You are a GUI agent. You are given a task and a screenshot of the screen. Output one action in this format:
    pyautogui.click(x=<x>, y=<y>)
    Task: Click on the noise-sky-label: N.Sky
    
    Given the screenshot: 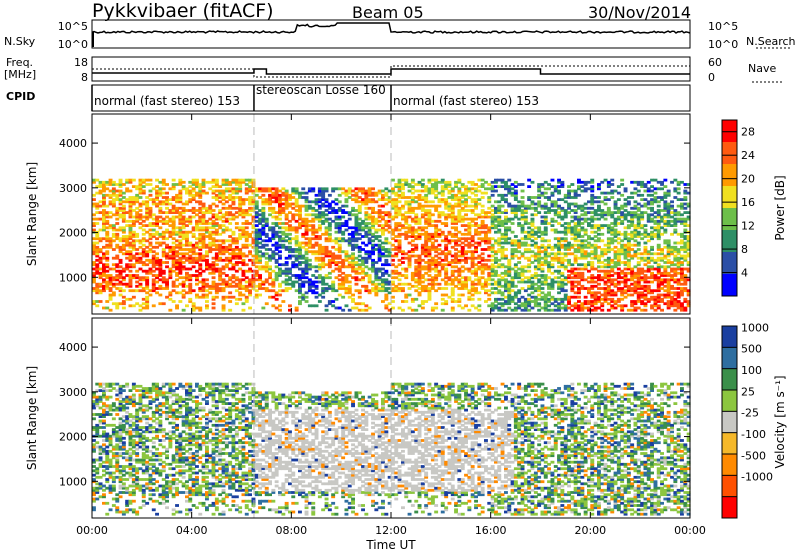 What is the action you would take?
    pyautogui.click(x=20, y=41)
    